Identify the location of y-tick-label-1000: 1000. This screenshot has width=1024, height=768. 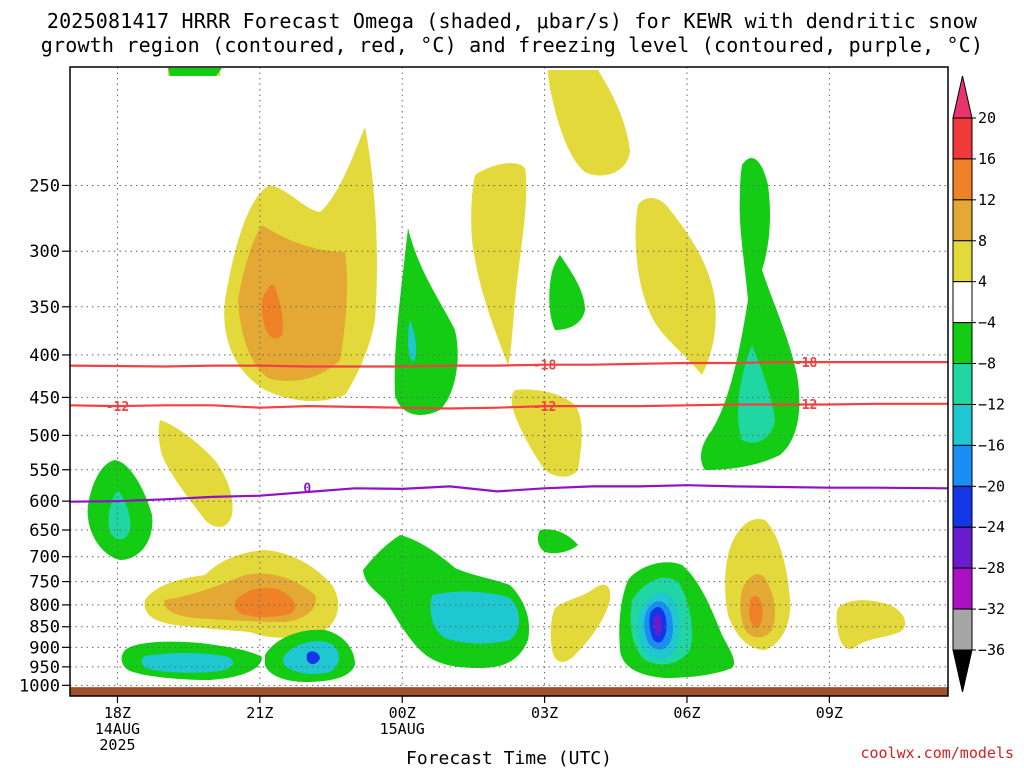
(39, 686).